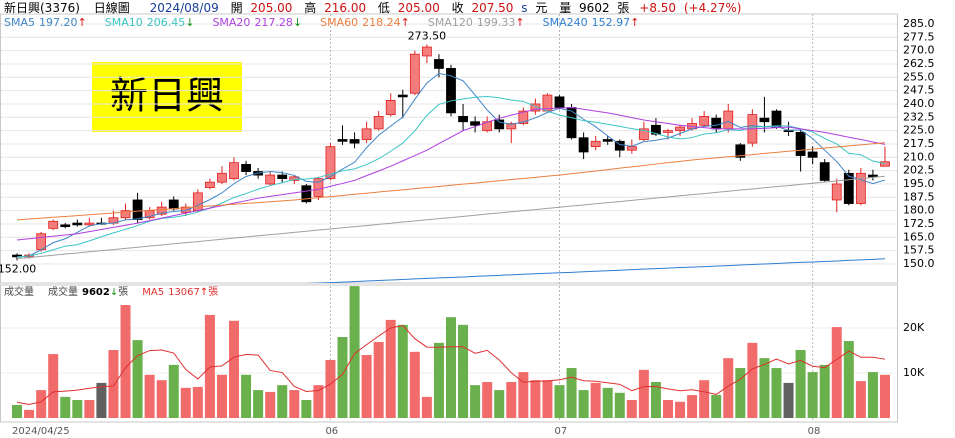 This screenshot has width=955, height=438. What do you see at coordinates (231, 22) in the screenshot?
I see `legend-name: SMA20` at bounding box center [231, 22].